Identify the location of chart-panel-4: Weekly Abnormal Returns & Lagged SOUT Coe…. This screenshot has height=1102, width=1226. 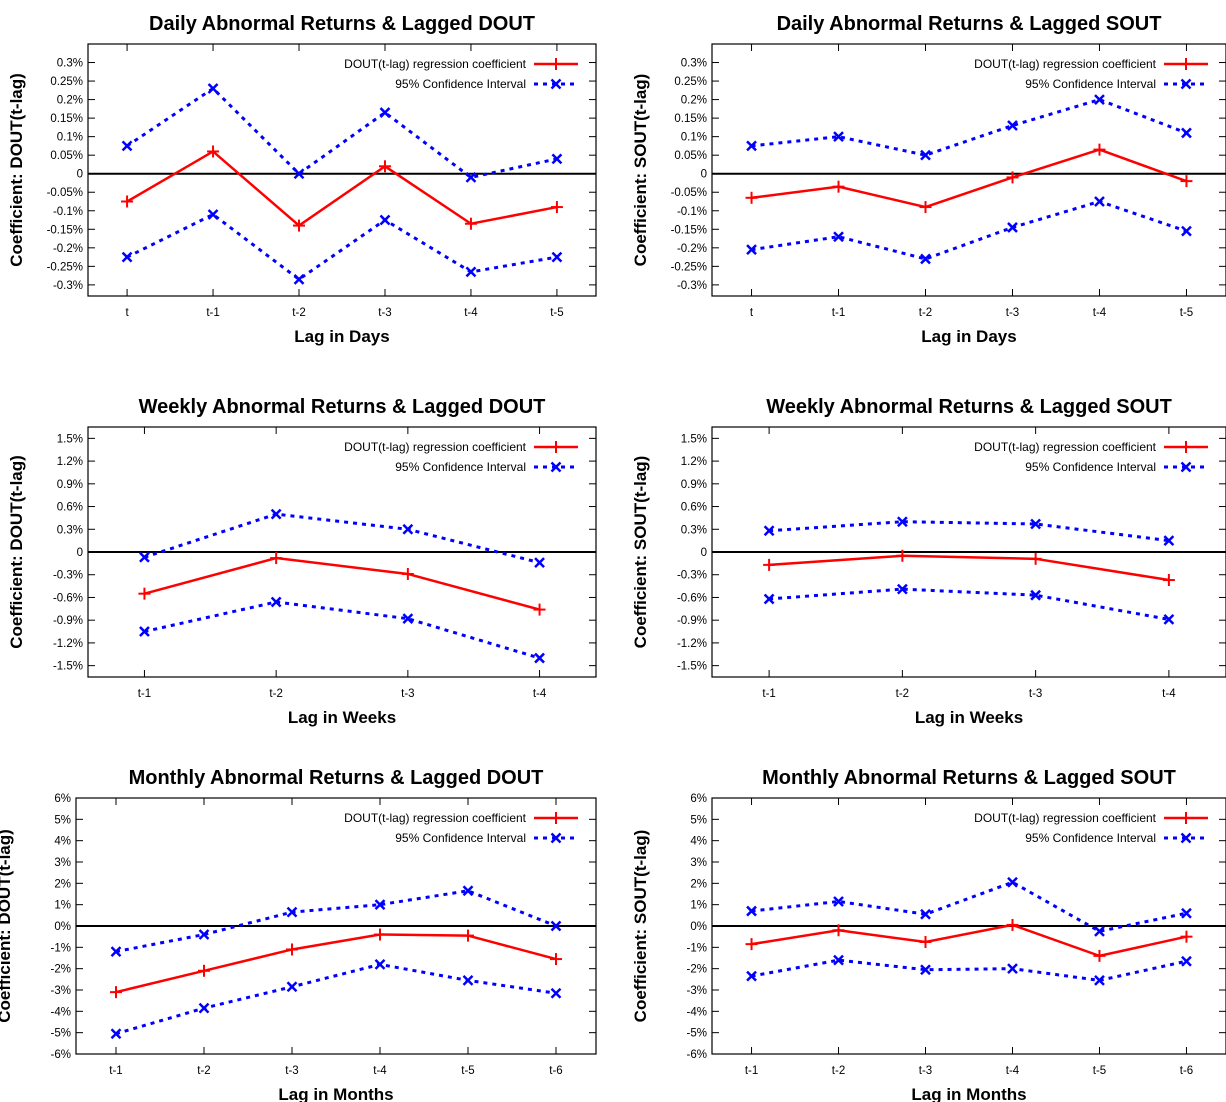
(928, 561).